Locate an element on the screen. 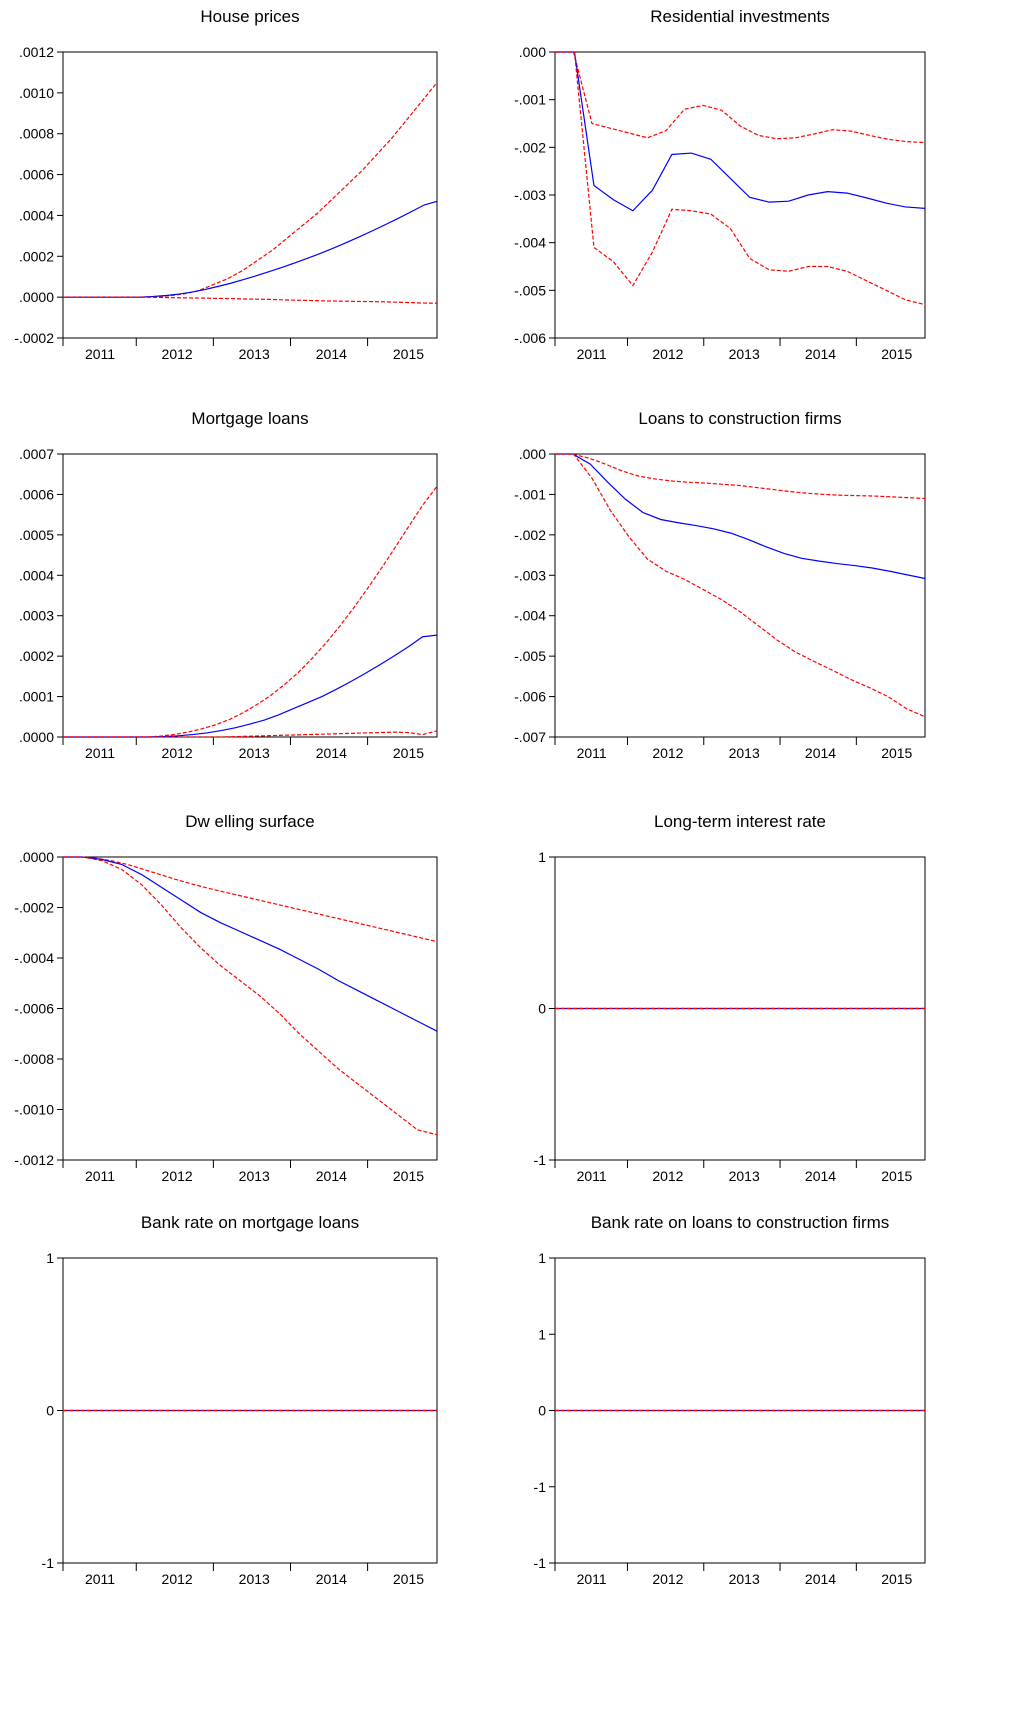  y-tick-label: -.003 is located at coordinates (530, 575).